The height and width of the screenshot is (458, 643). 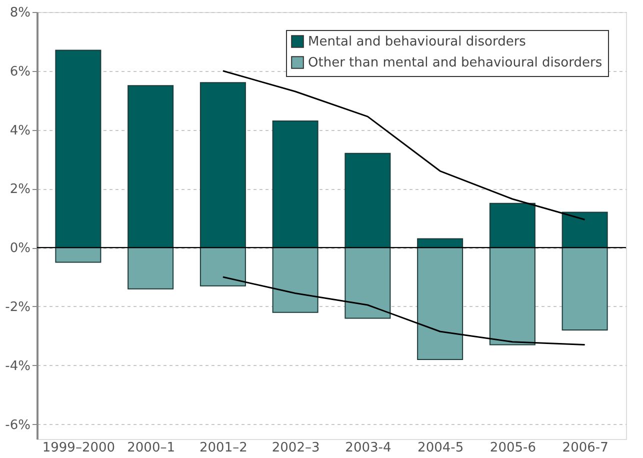 I want to click on legend-label: Mental and behavioural disorders, so click(x=417, y=42).